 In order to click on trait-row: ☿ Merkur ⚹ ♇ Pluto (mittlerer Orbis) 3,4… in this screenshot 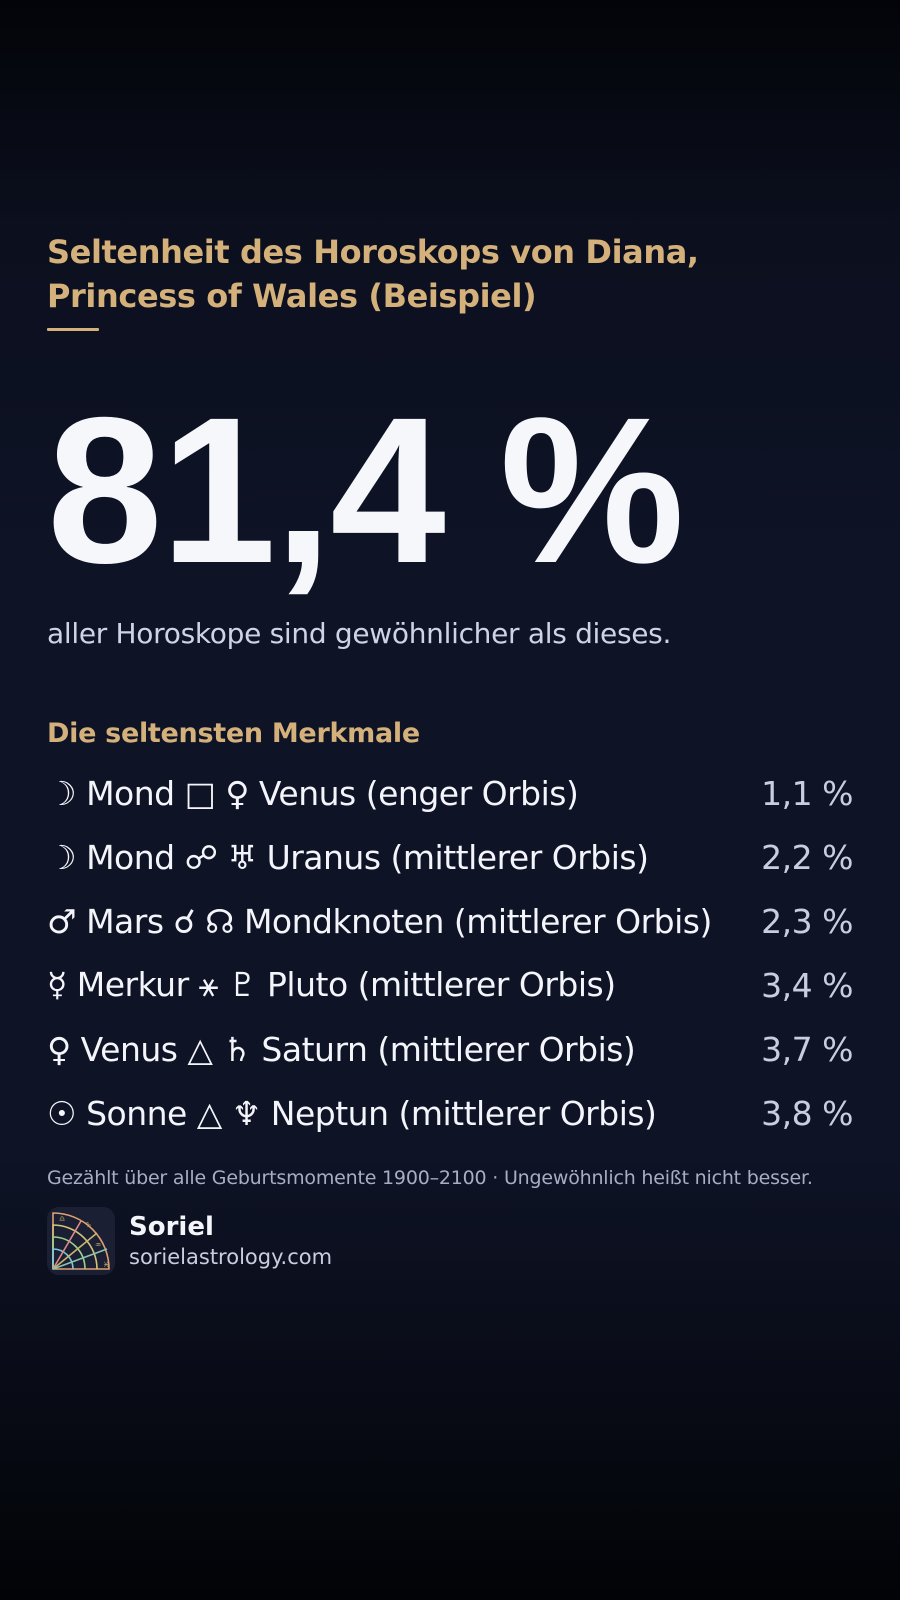, I will do `click(450, 985)`.